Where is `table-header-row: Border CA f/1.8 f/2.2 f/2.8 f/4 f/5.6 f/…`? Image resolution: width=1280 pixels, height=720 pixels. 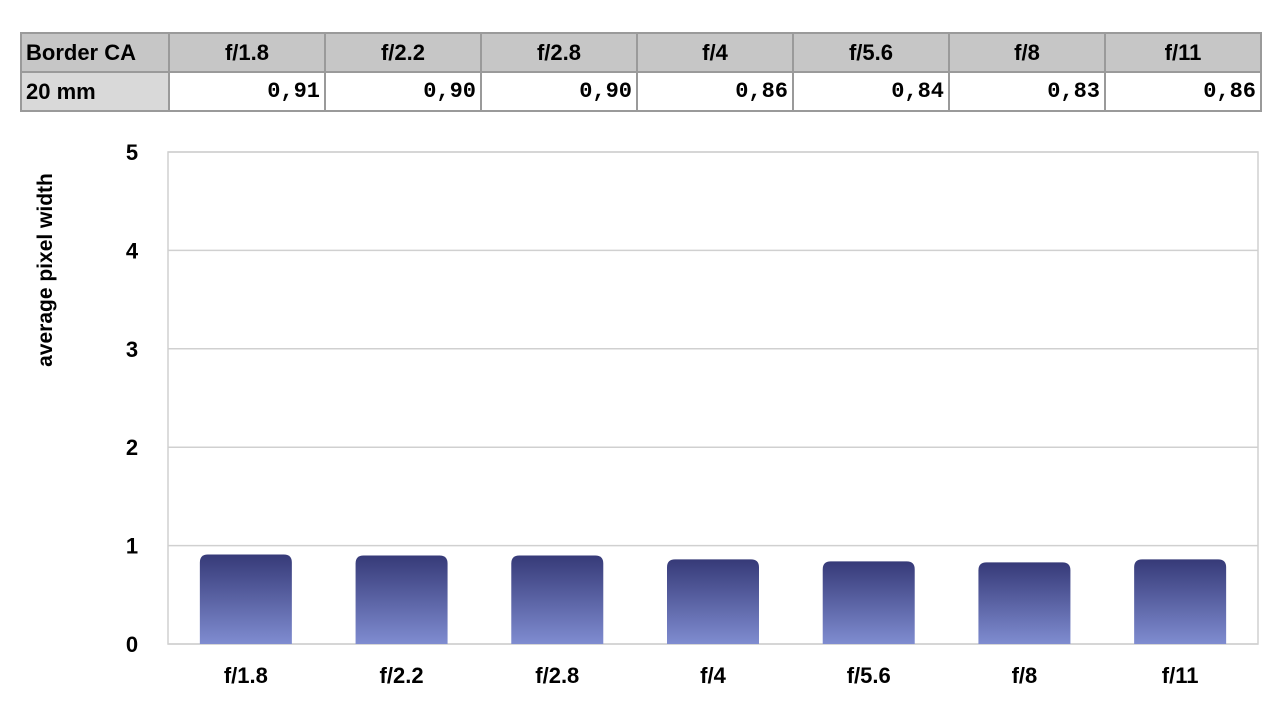
table-header-row: Border CA f/1.8 f/2.2 f/2.8 f/4 f/5.6 f/… is located at coordinates (641, 52).